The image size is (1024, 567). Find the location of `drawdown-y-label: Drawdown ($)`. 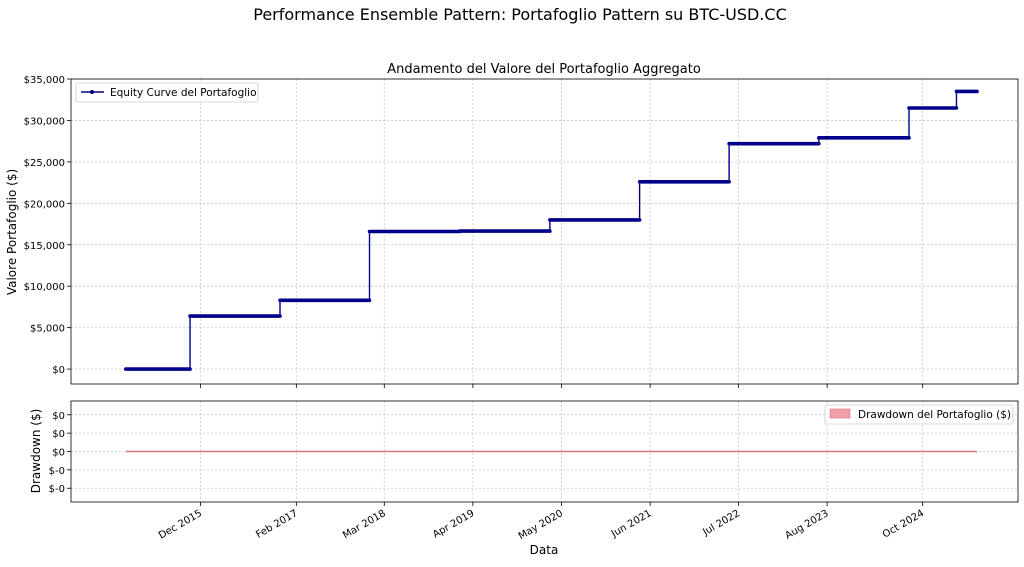

drawdown-y-label: Drawdown ($) is located at coordinates (36, 451).